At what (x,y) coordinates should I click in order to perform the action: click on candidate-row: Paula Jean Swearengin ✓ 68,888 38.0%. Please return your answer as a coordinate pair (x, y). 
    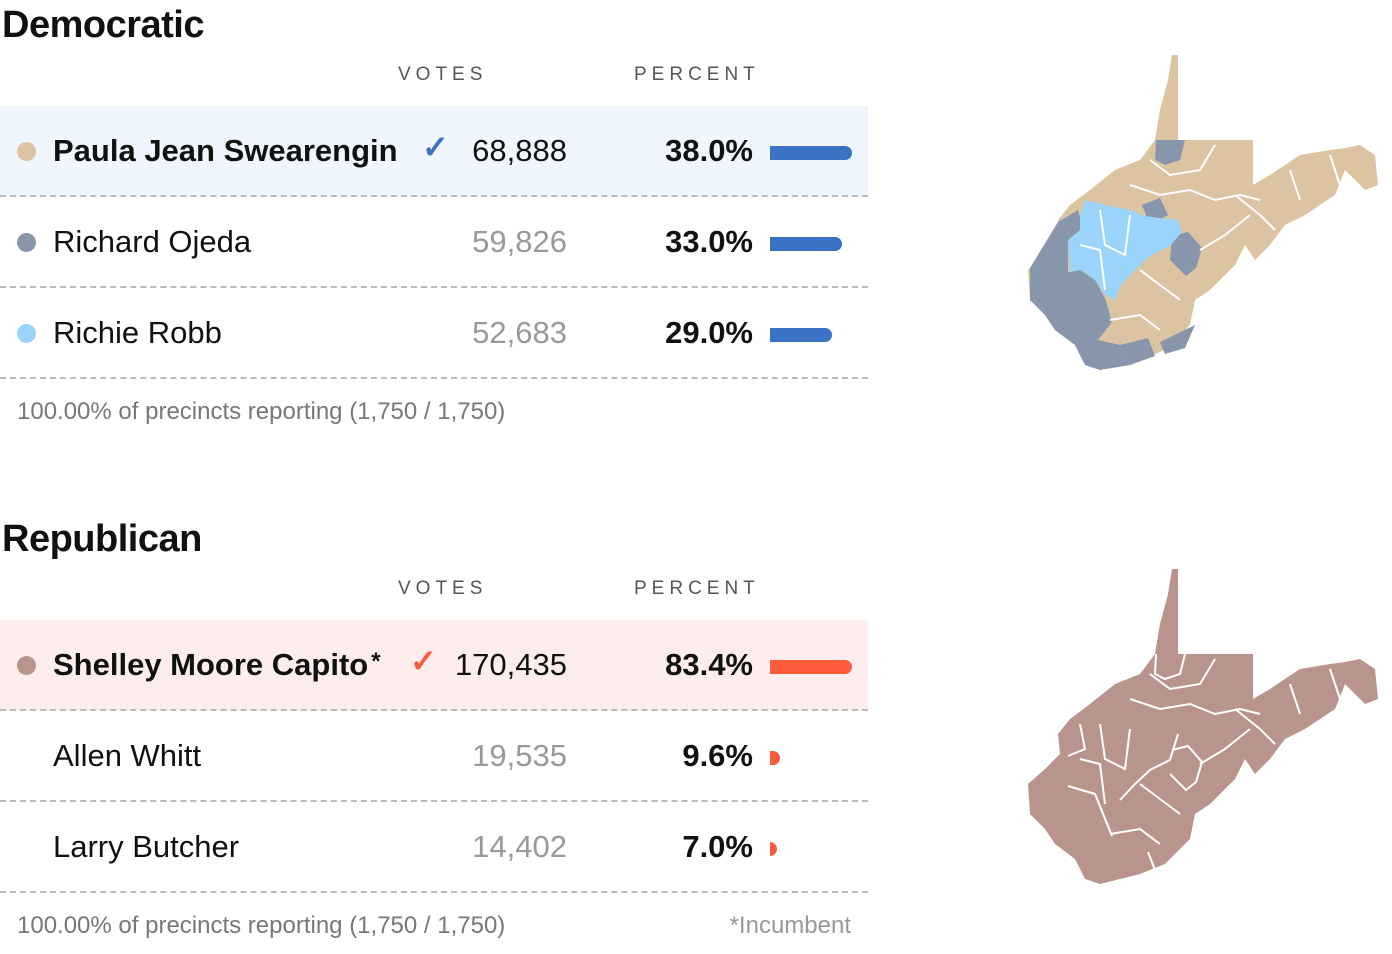
    Looking at the image, I should click on (434, 151).